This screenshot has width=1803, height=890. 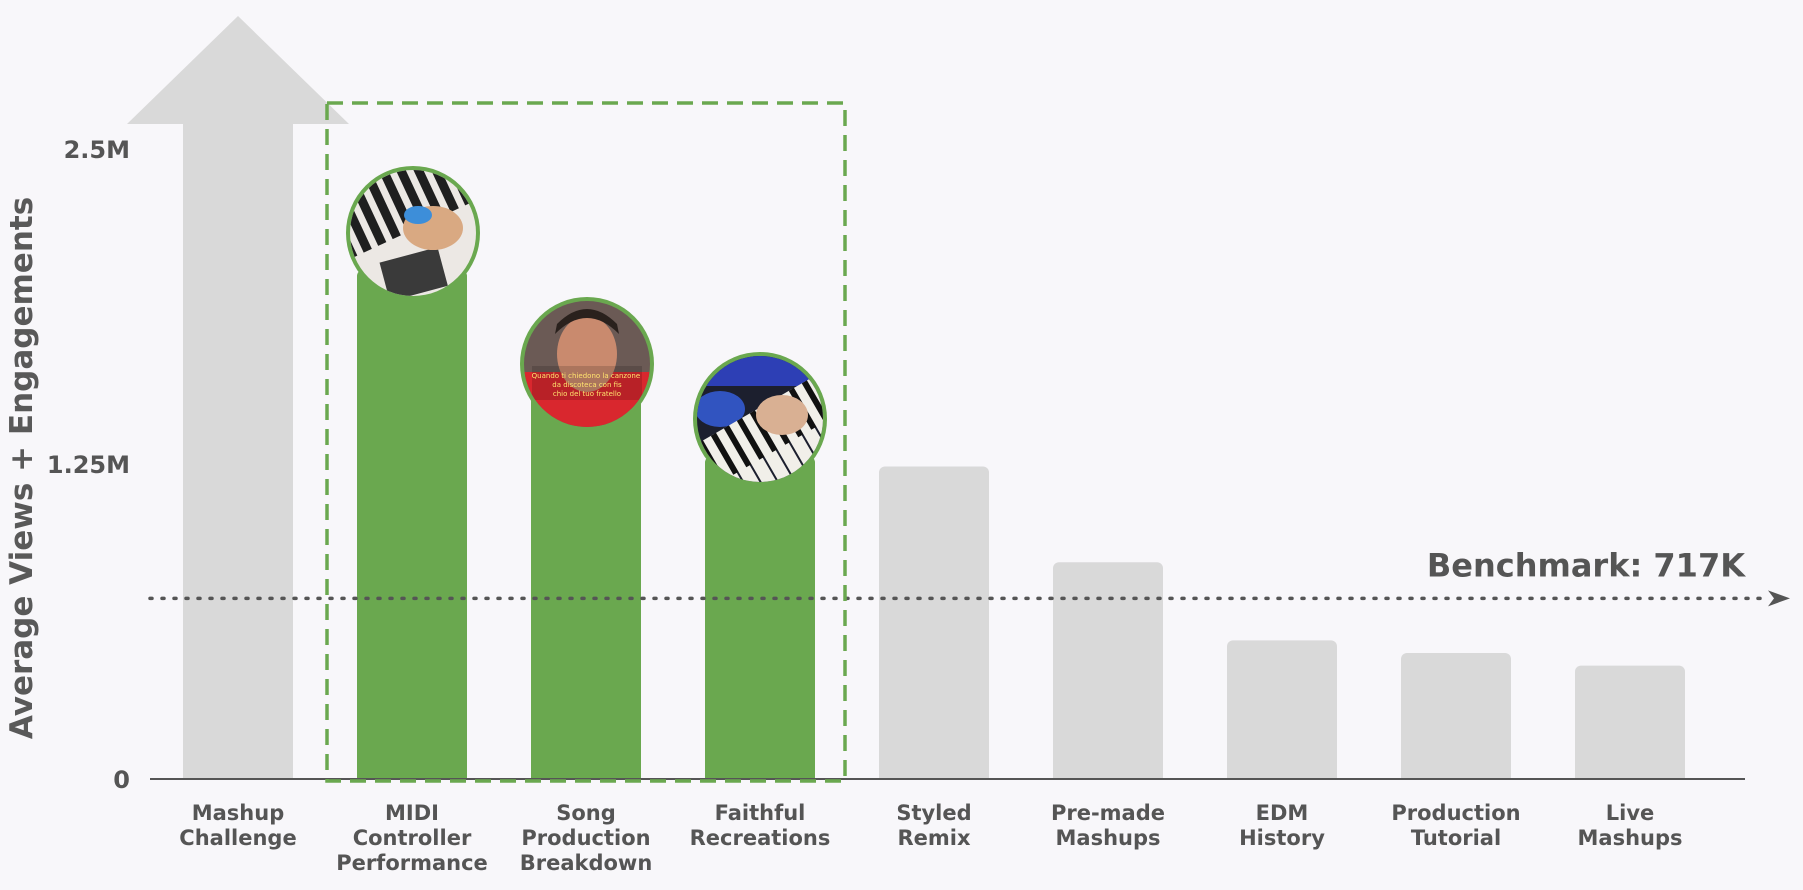 What do you see at coordinates (1455, 825) in the screenshot?
I see `category-label: Production Tutorial` at bounding box center [1455, 825].